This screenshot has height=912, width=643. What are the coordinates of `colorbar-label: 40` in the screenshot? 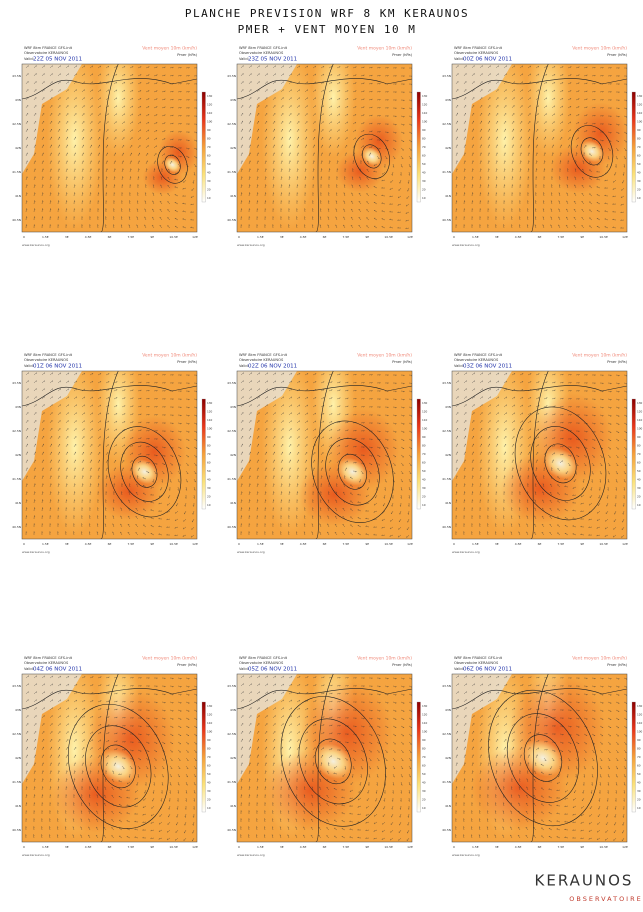 It's located at (424, 480).